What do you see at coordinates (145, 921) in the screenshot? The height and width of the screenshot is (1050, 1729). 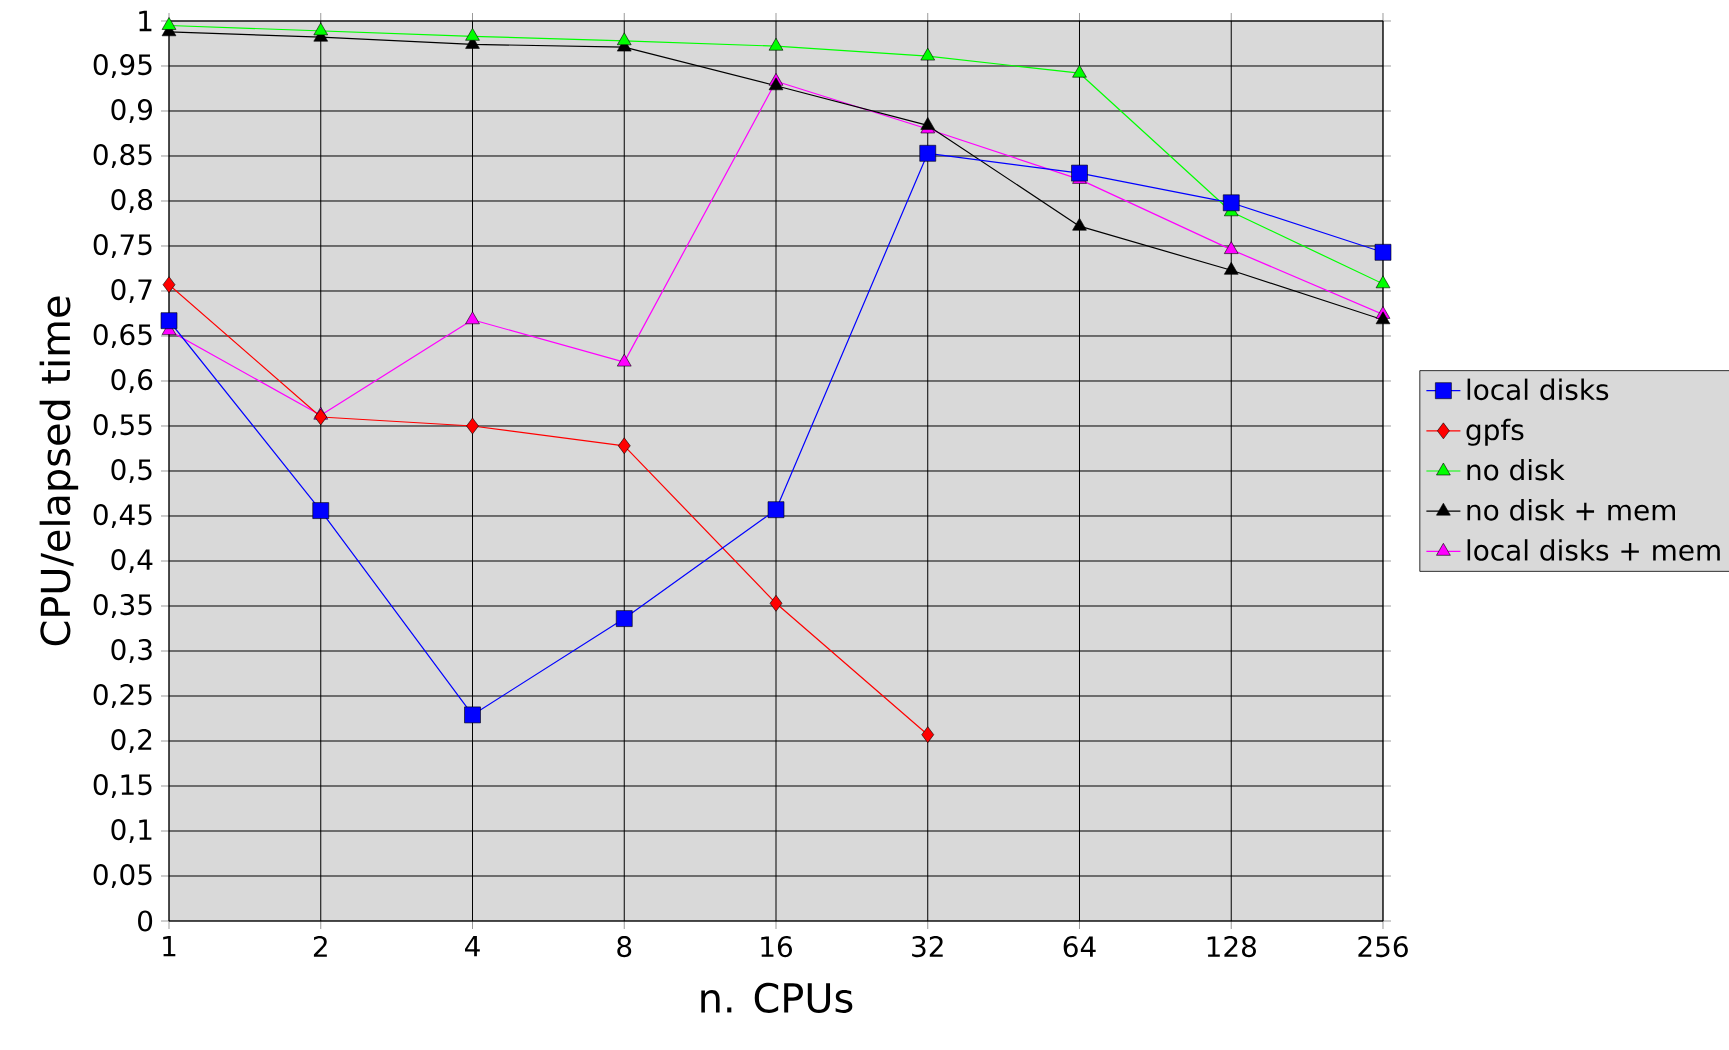 I see `y-tick-label: 0` at bounding box center [145, 921].